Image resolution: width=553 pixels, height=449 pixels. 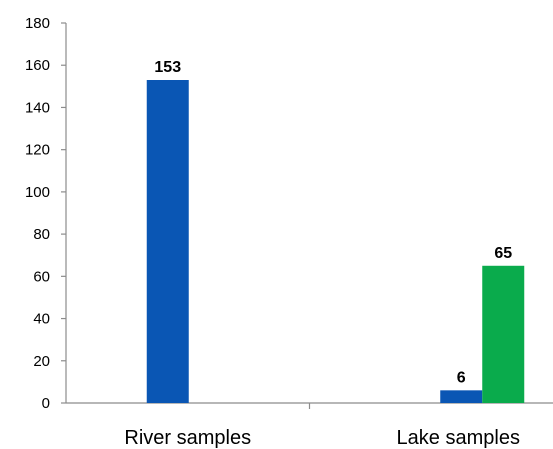 I want to click on x-category-label: Lake samples, so click(x=458, y=438).